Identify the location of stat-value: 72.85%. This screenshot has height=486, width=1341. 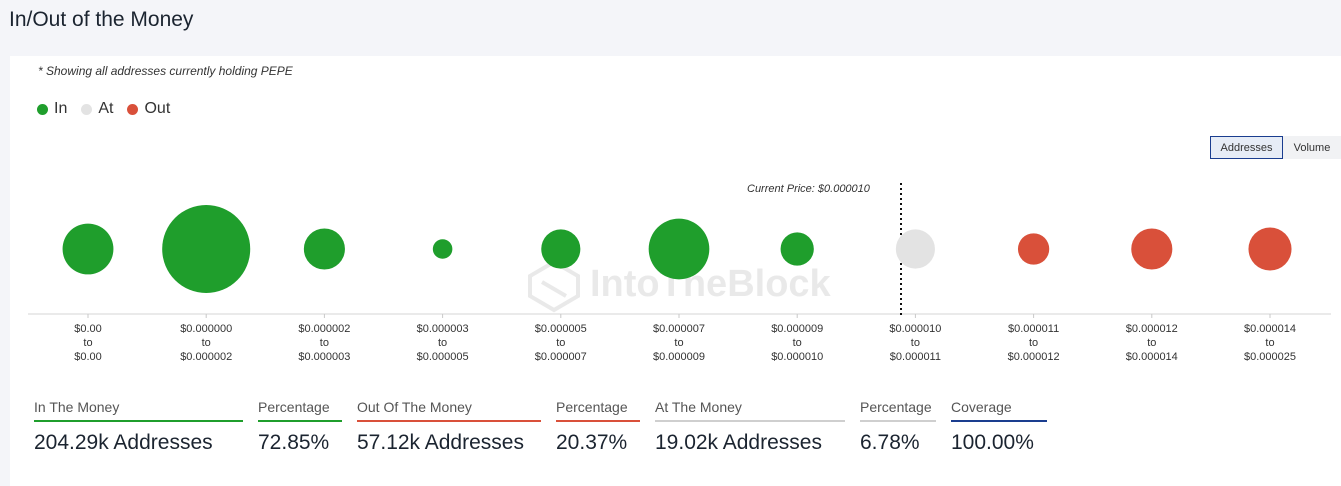
(294, 442).